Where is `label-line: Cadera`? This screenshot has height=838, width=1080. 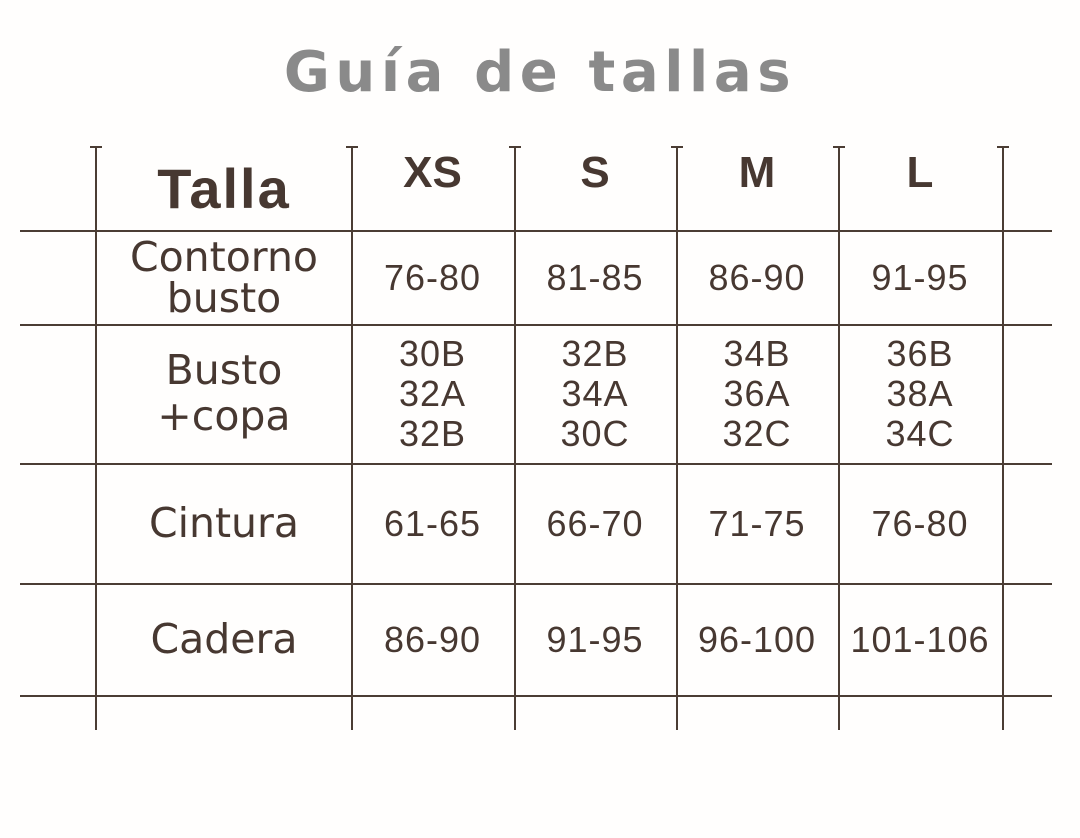 label-line: Cadera is located at coordinates (224, 639).